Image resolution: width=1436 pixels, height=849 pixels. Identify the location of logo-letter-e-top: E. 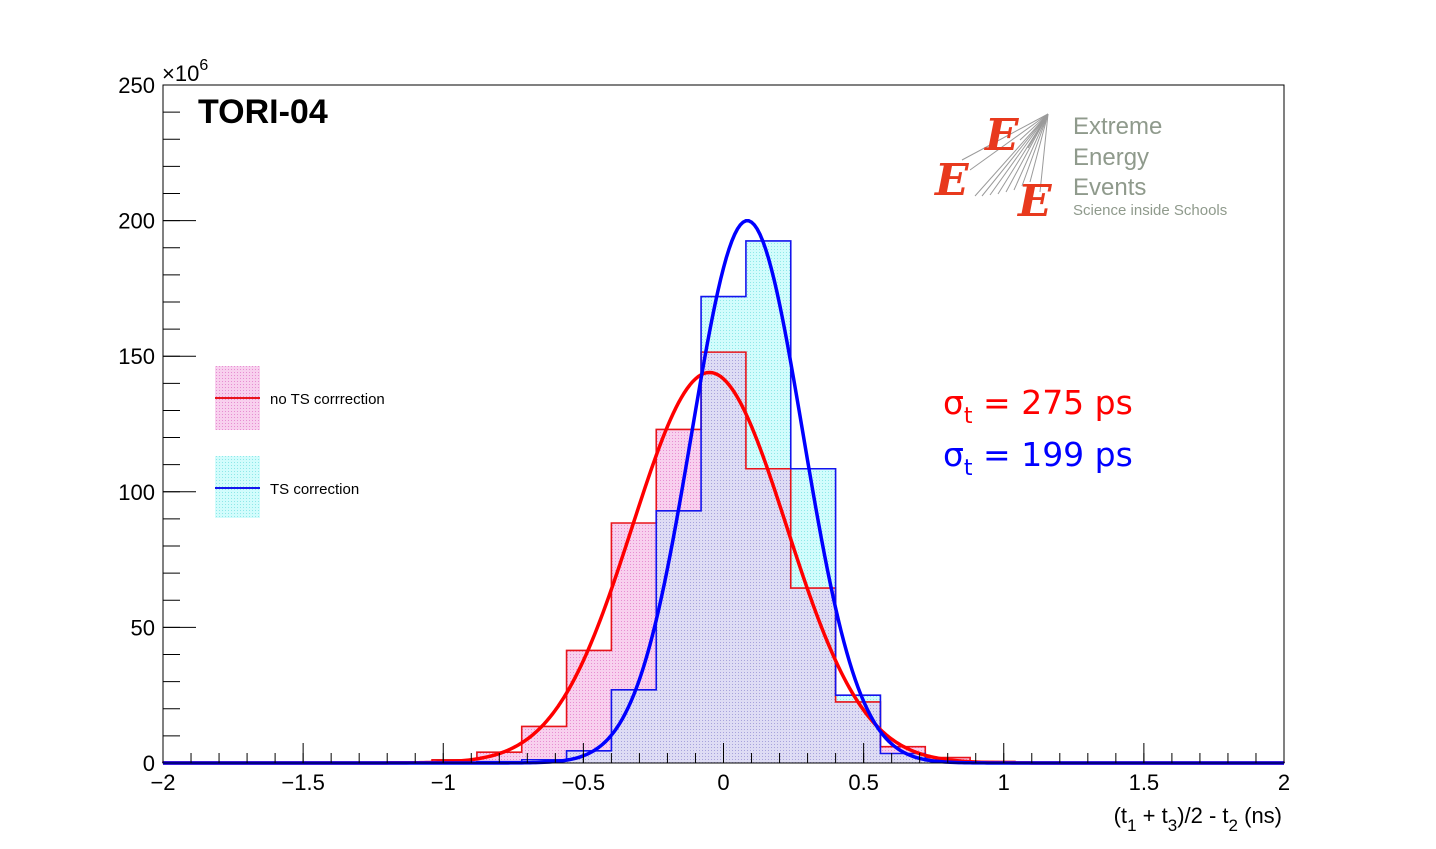
(1001, 135).